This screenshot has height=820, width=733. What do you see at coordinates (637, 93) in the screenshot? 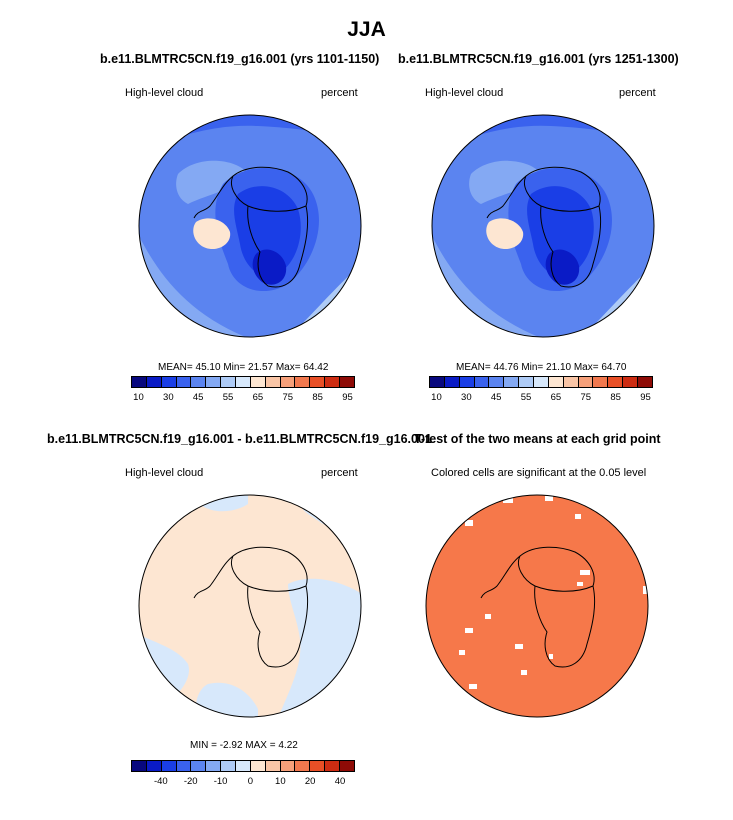
I see `panel2-units-label: percent` at bounding box center [637, 93].